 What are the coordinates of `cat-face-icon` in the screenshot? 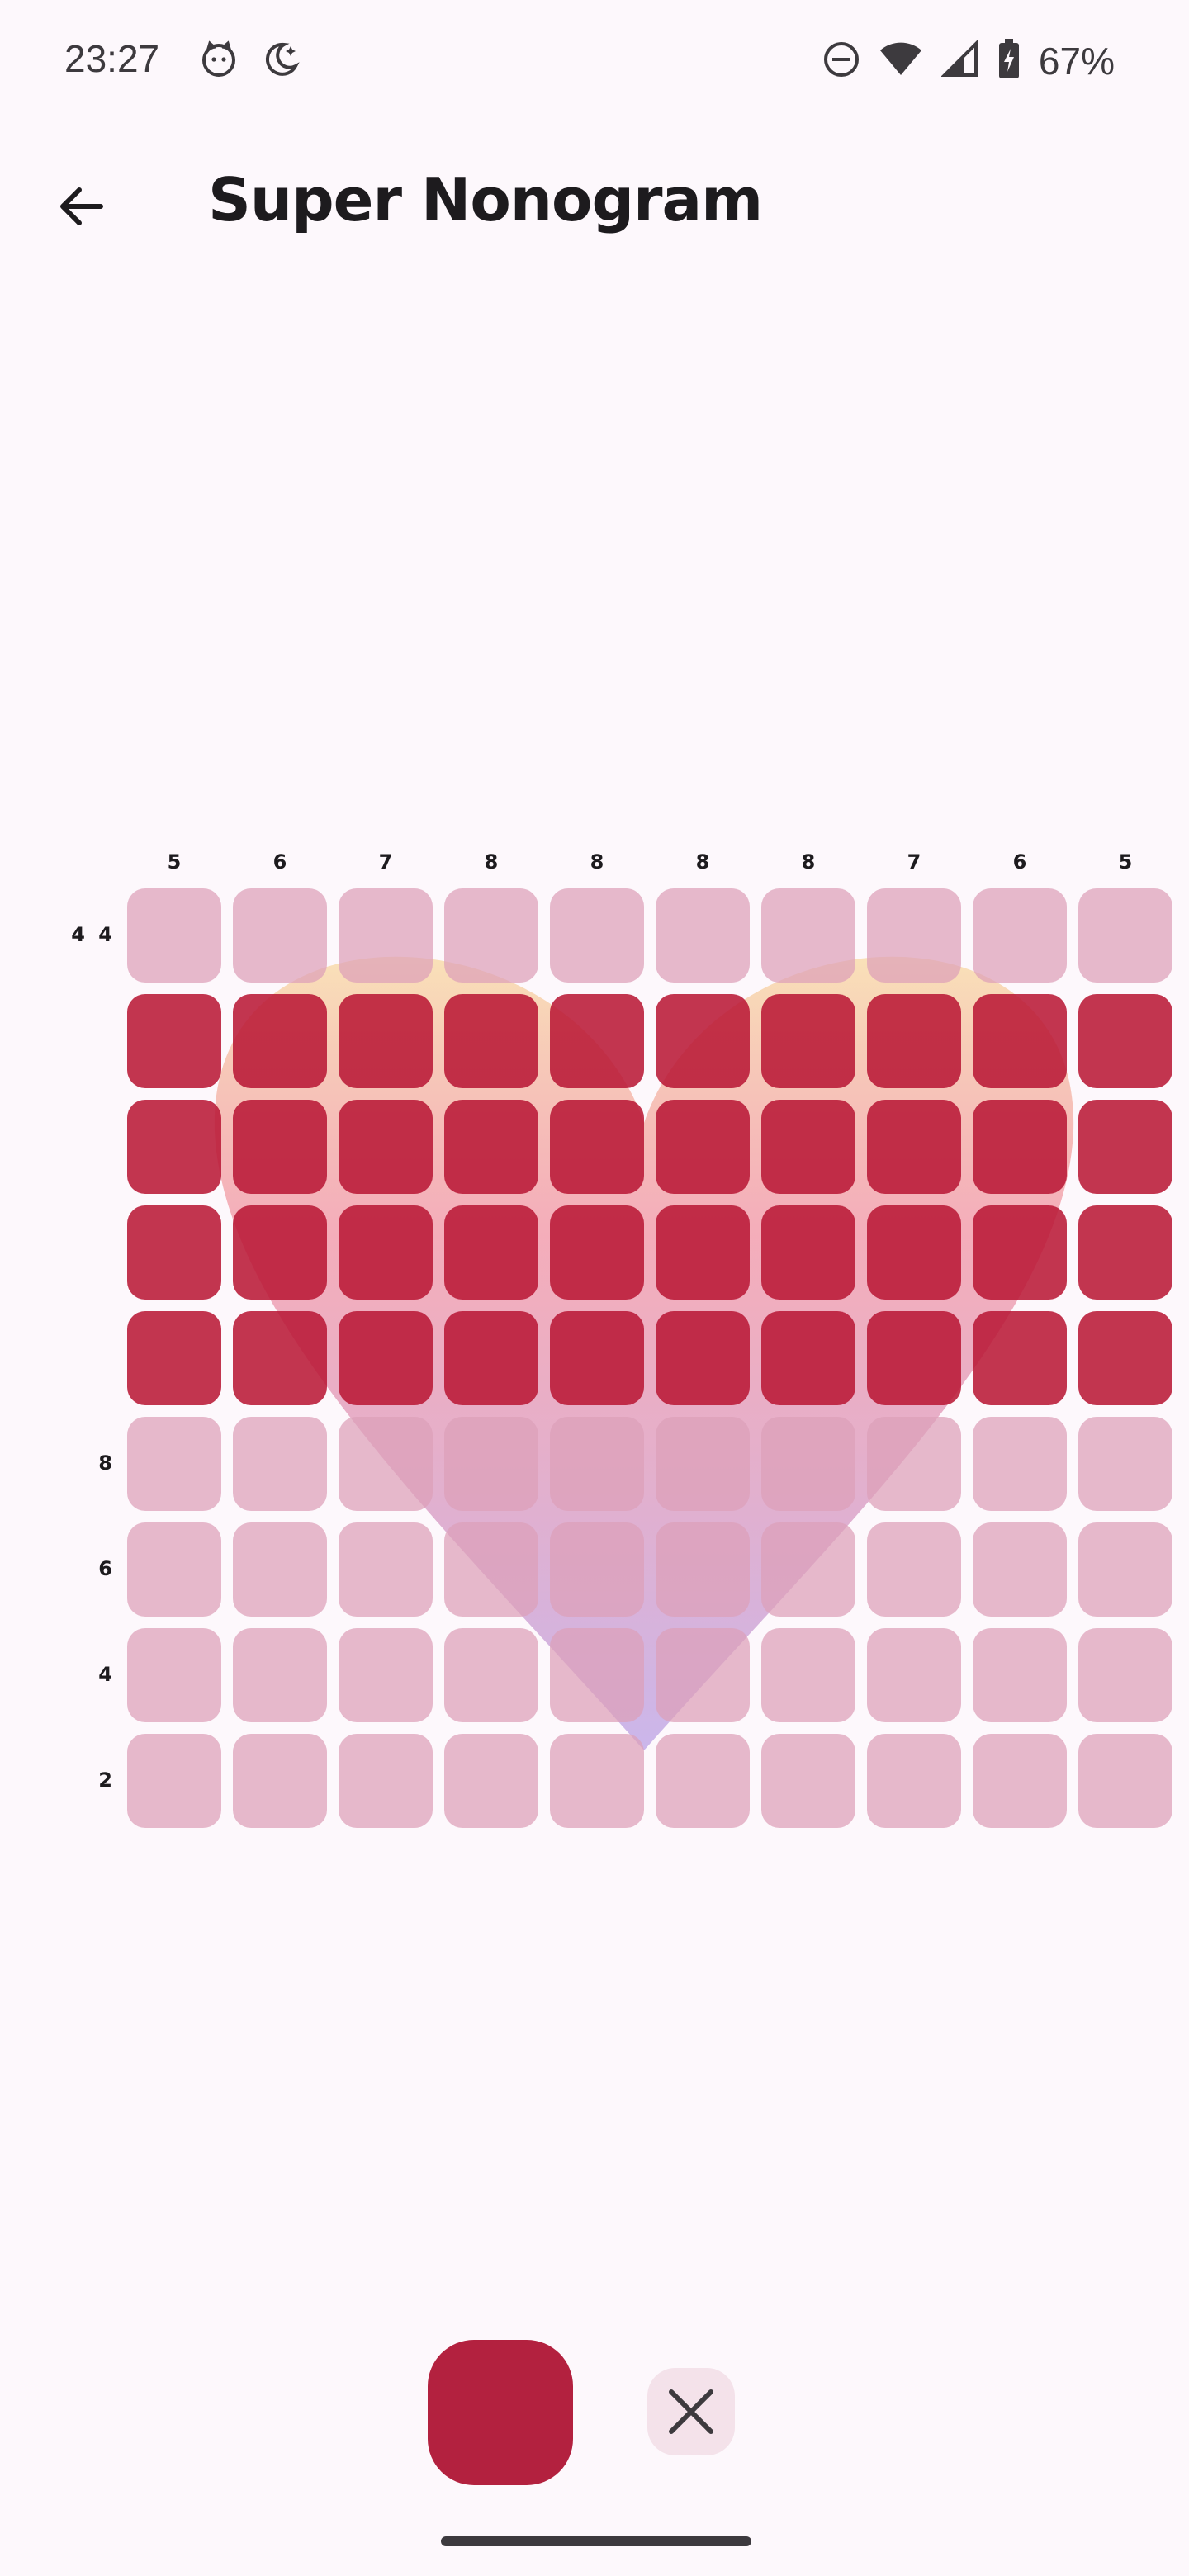 It's located at (219, 60).